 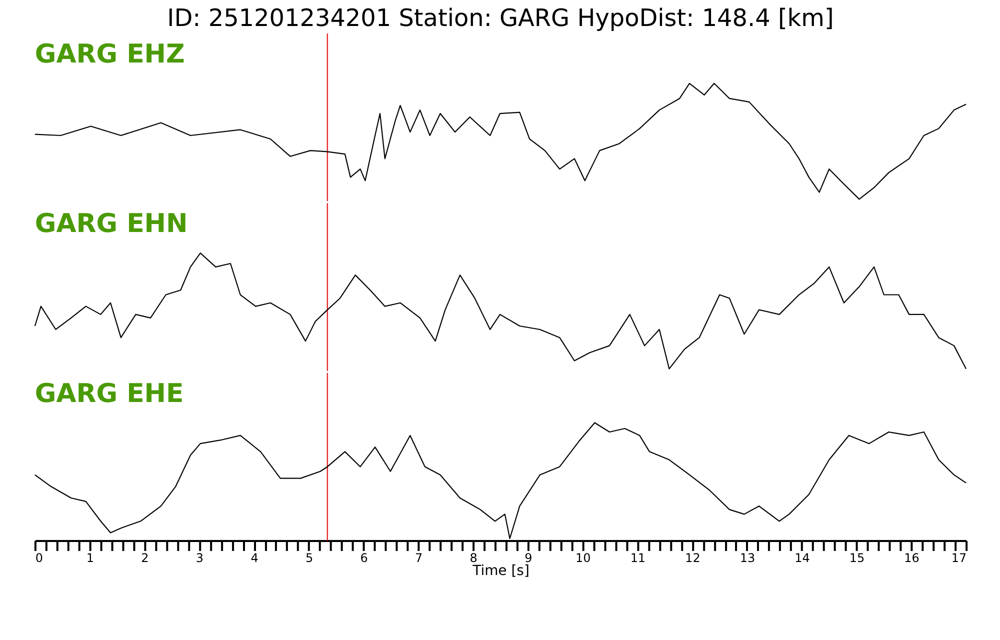 What do you see at coordinates (90, 557) in the screenshot?
I see `x-tick-label: 1` at bounding box center [90, 557].